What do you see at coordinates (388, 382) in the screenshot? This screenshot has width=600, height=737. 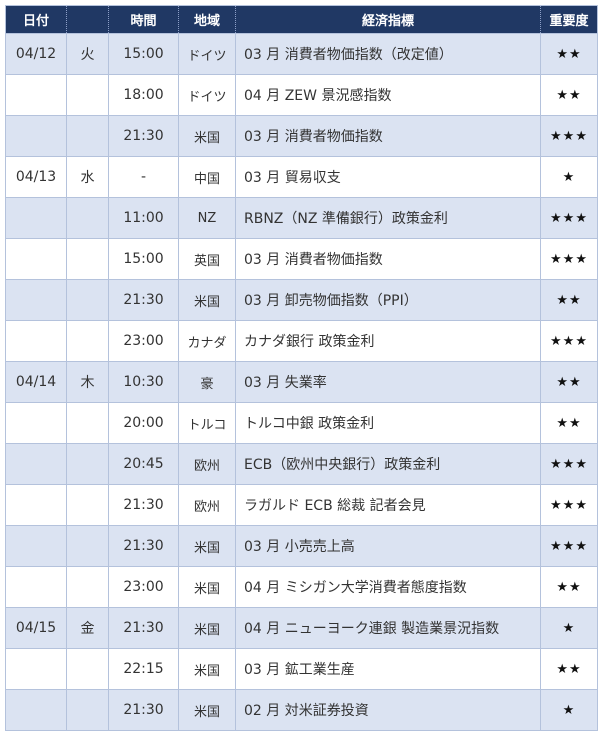 I see `indicator-cell: 03 月 失業率` at bounding box center [388, 382].